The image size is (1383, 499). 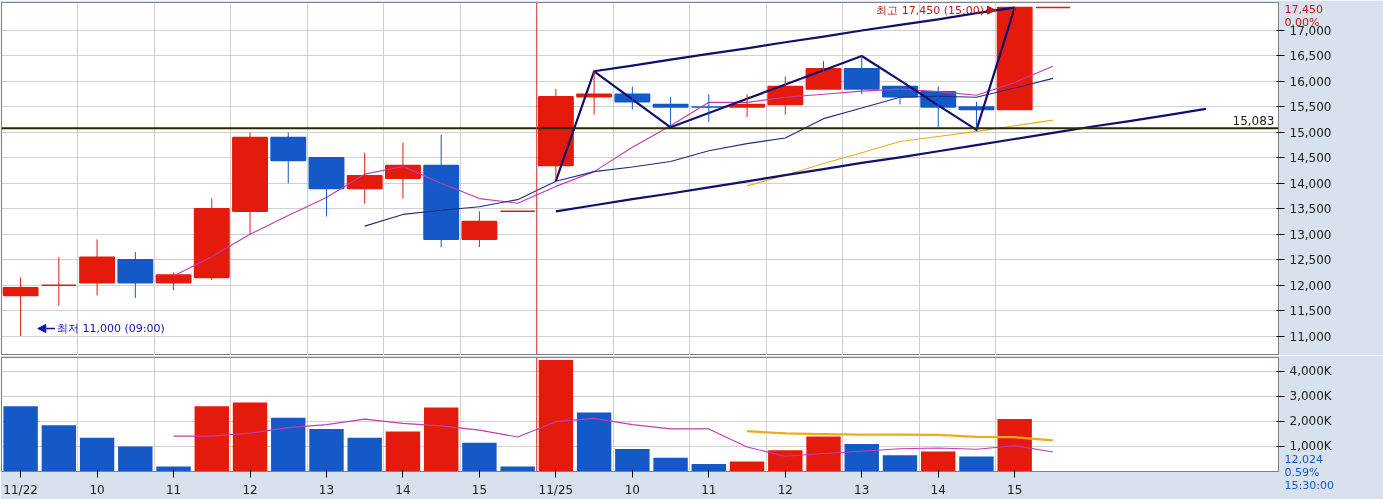 What do you see at coordinates (1310, 56) in the screenshot?
I see `y-tick-label: 16,500` at bounding box center [1310, 56].